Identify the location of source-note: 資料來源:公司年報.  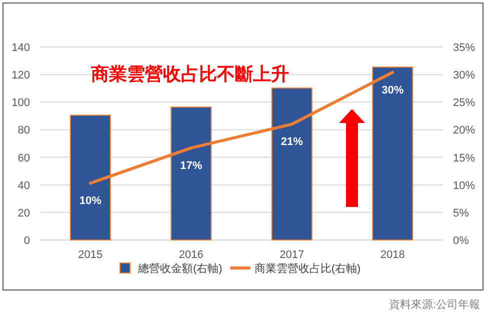
(434, 304).